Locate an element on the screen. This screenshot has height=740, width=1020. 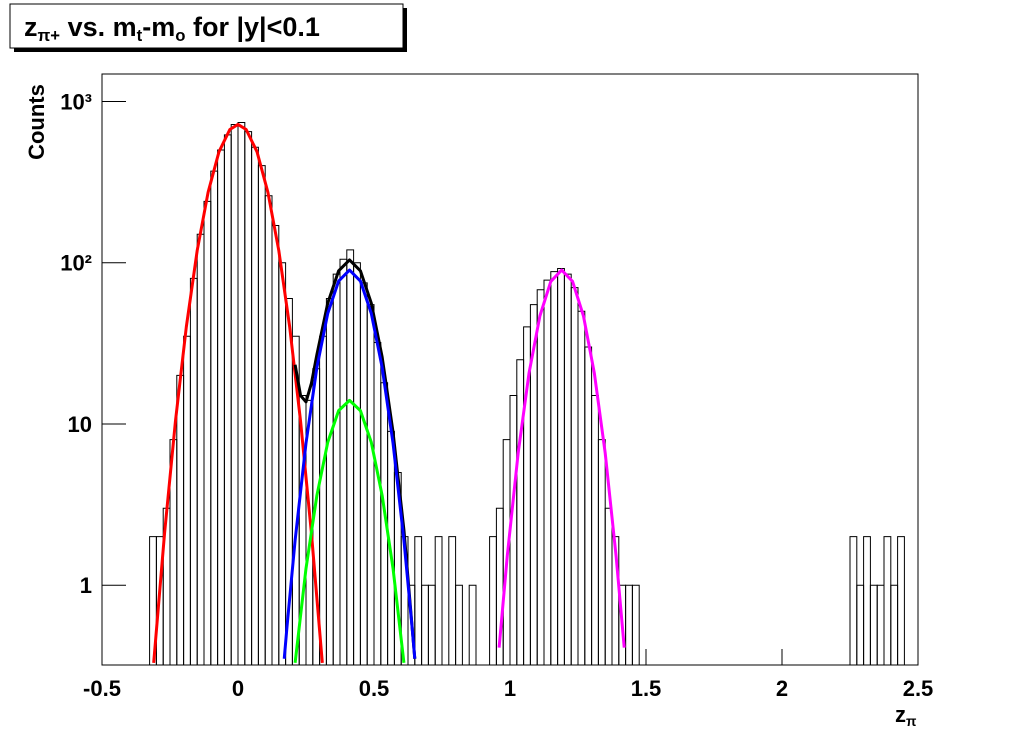
x-tick-label: 1.5 is located at coordinates (646, 688).